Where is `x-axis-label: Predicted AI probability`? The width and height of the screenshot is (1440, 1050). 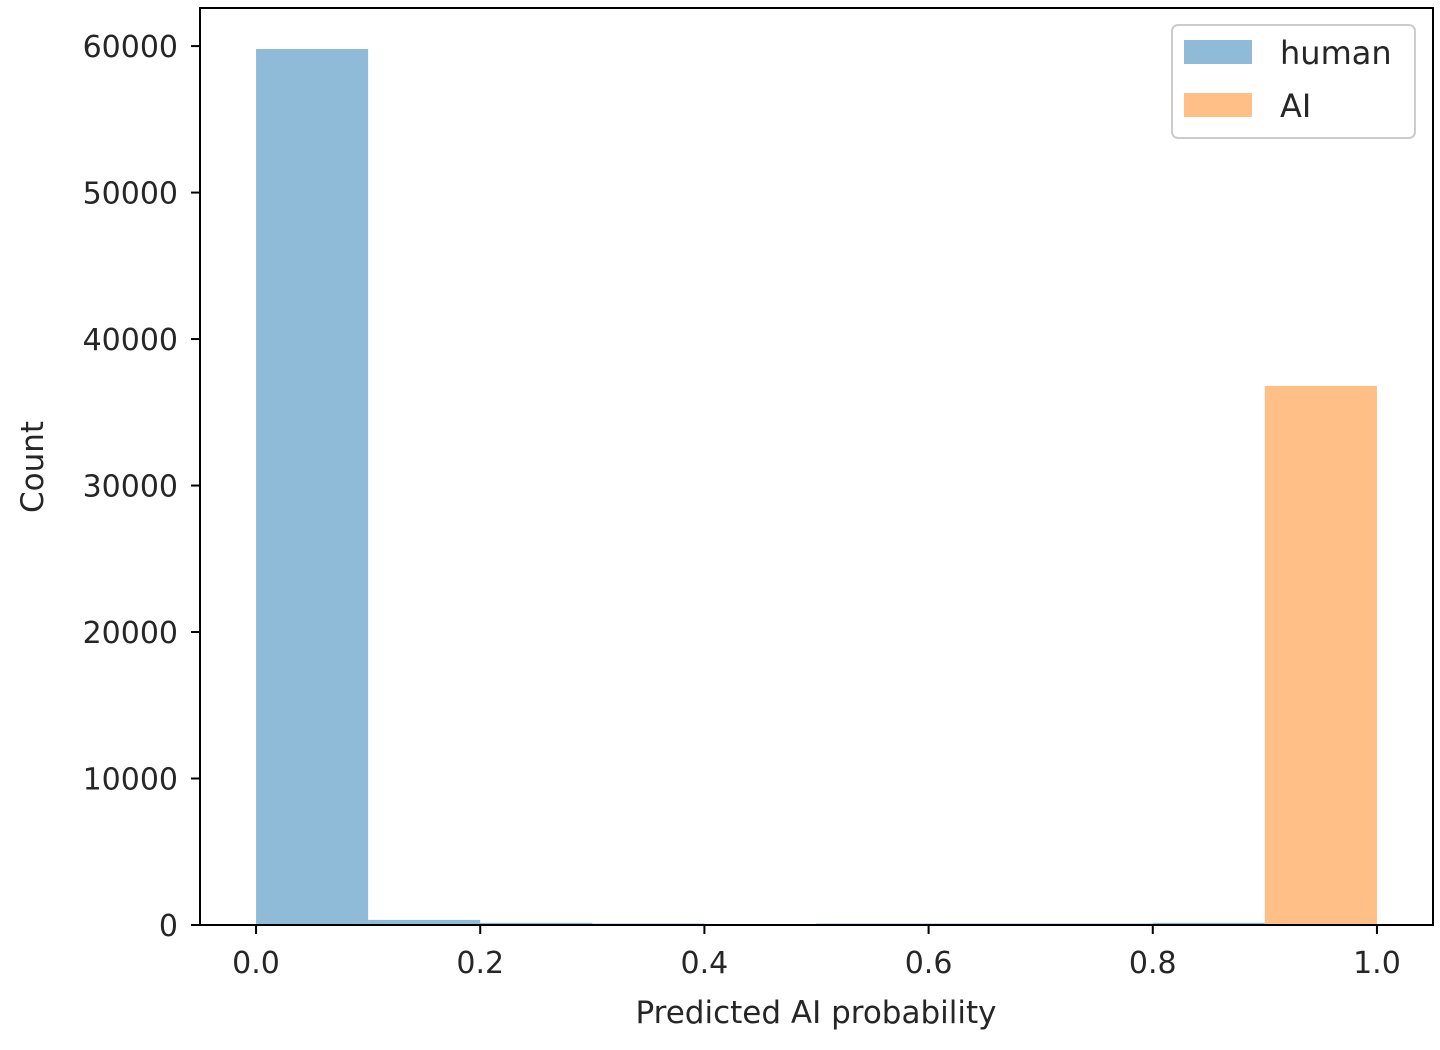 x-axis-label: Predicted AI probability is located at coordinates (816, 1013).